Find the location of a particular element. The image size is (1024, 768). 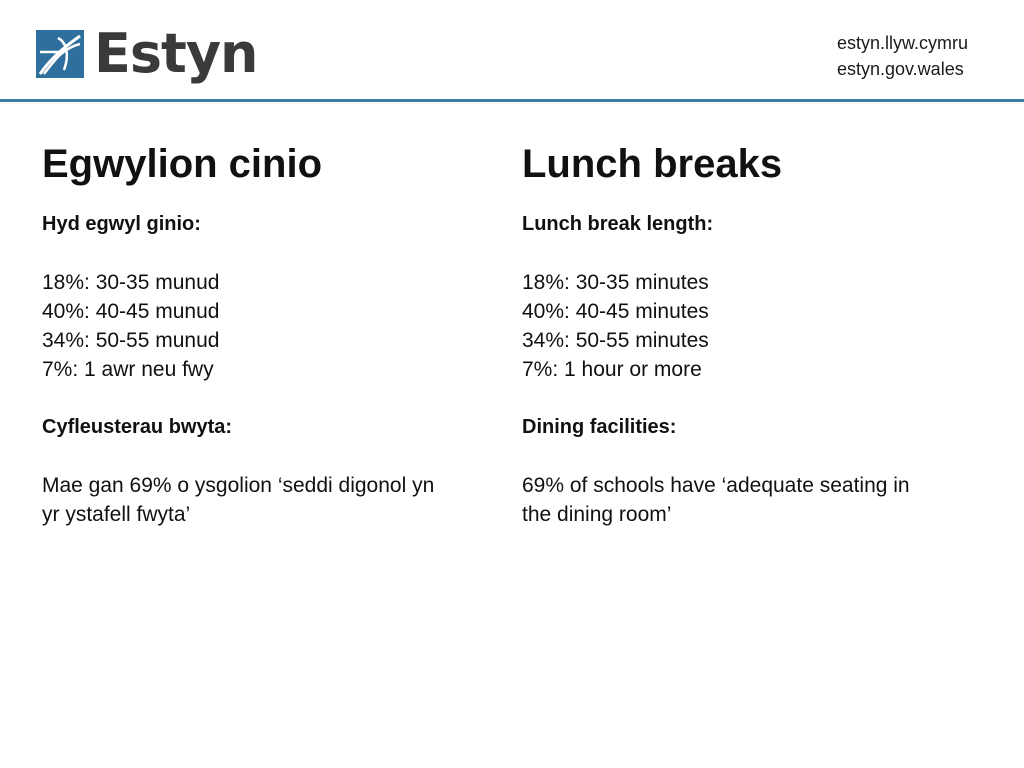

english-length-heading: Lunch break length: is located at coordinates (618, 224).